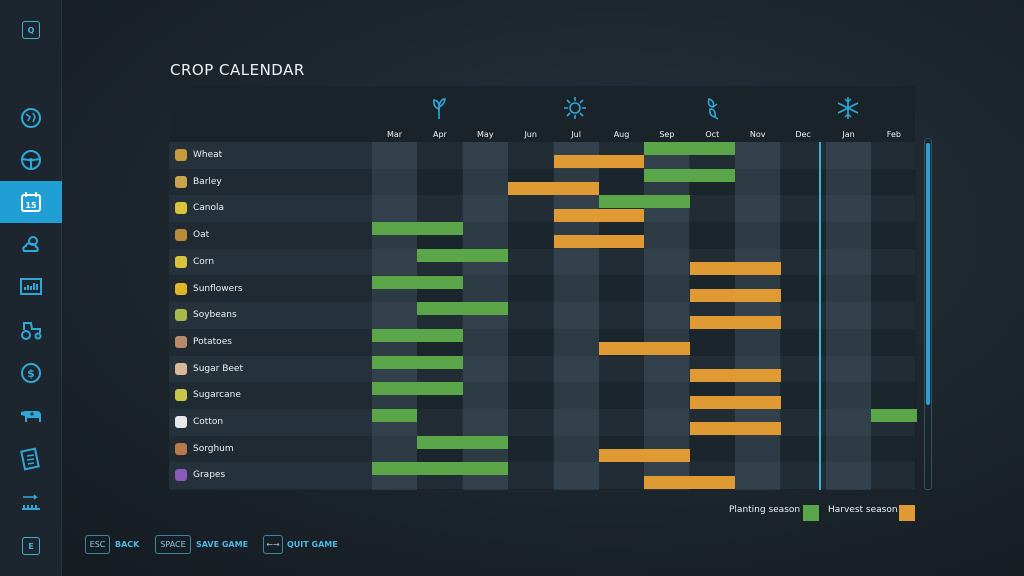  Describe the element at coordinates (209, 475) in the screenshot. I see `crop-name: Grapes` at that location.